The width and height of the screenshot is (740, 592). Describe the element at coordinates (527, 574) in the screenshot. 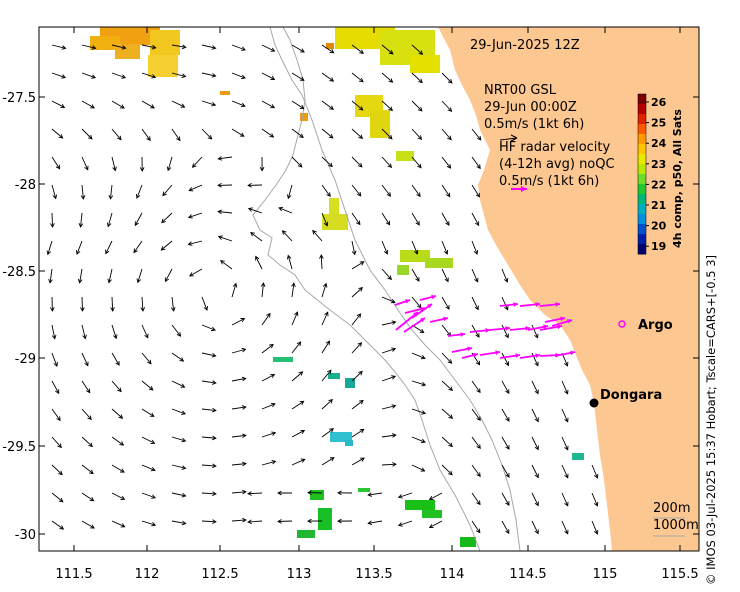

I see `x-tick-label: 114.5` at that location.